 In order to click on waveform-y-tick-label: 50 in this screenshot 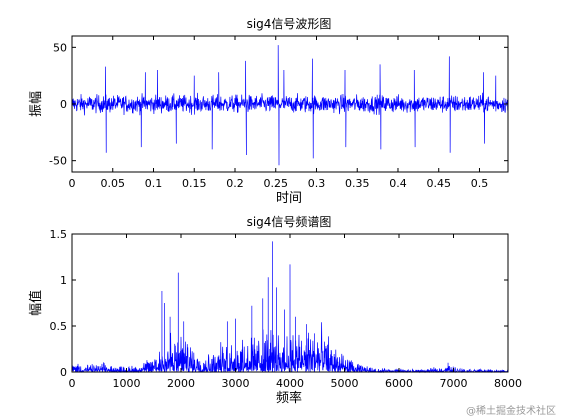, I will do `click(60, 47)`.